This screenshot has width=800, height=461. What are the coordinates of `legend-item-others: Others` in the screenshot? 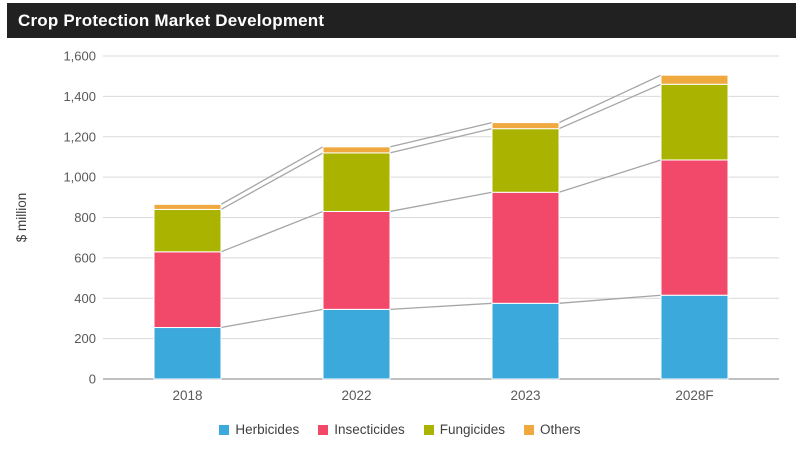 It's located at (552, 429).